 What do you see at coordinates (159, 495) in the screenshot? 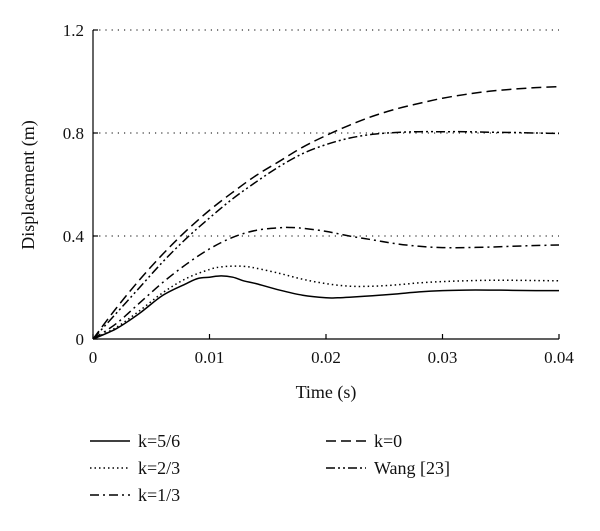
I see `legend-label: k=1/3` at bounding box center [159, 495].